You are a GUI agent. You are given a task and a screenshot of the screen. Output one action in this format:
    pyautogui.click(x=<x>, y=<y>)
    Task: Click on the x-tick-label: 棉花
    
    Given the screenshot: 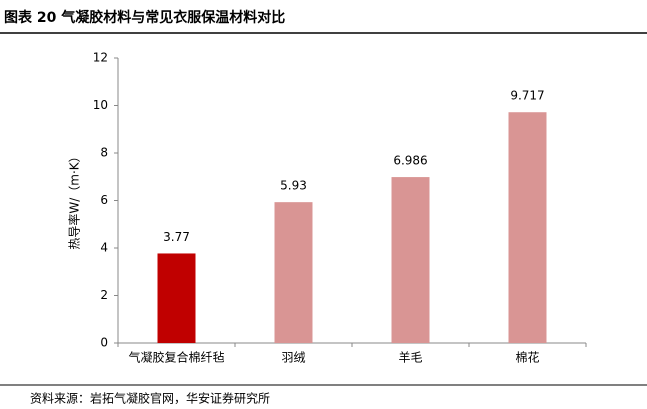 What is the action you would take?
    pyautogui.click(x=527, y=357)
    